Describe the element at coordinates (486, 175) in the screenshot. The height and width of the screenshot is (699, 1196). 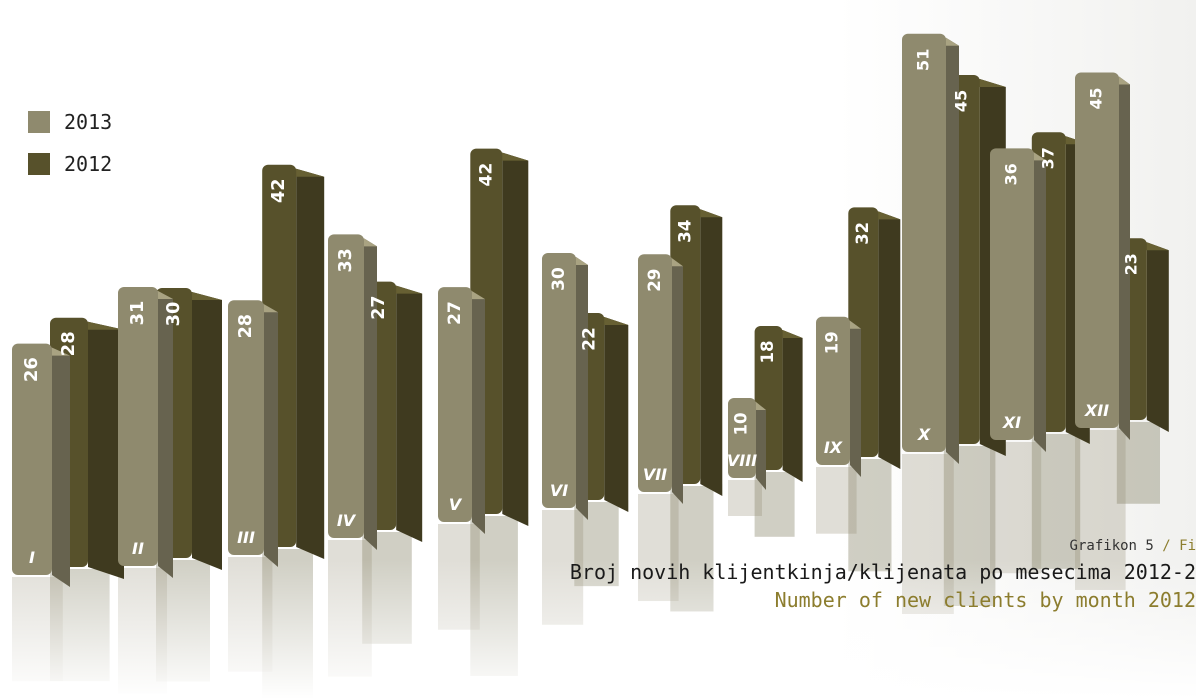
I see `value-2012-V: 42` at that location.